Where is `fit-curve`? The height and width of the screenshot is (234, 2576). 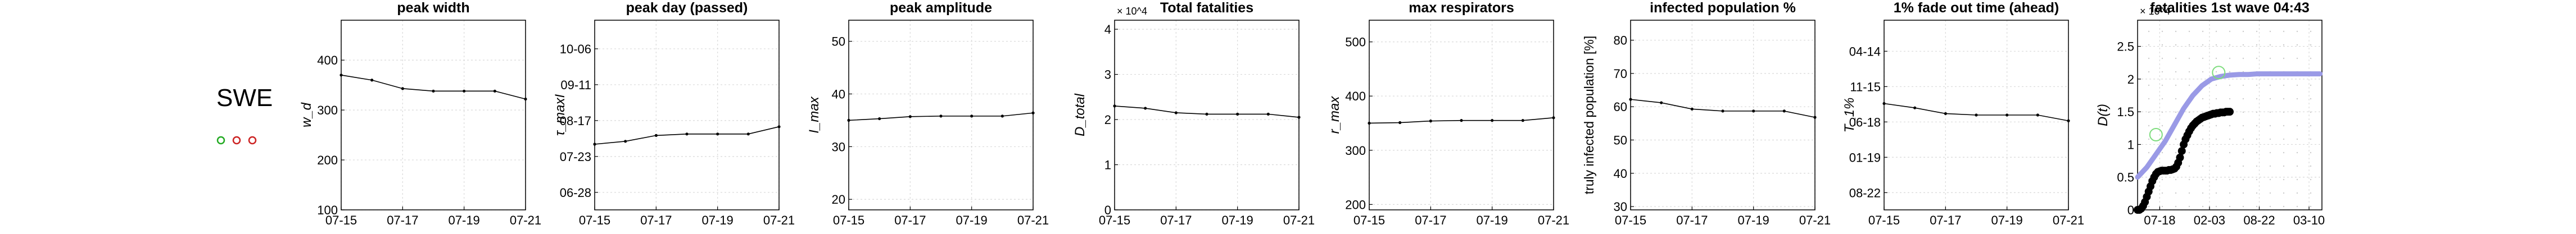 fit-curve is located at coordinates (2229, 125).